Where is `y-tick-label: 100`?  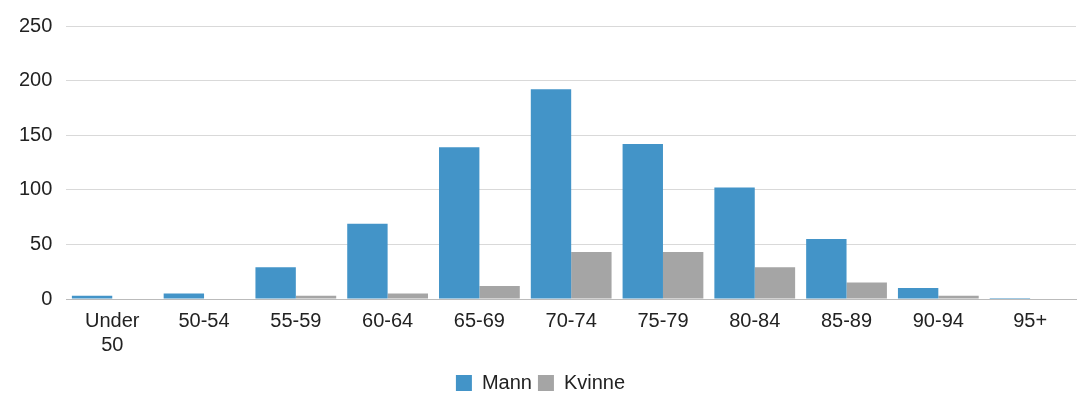
y-tick-label: 100 is located at coordinates (35, 188).